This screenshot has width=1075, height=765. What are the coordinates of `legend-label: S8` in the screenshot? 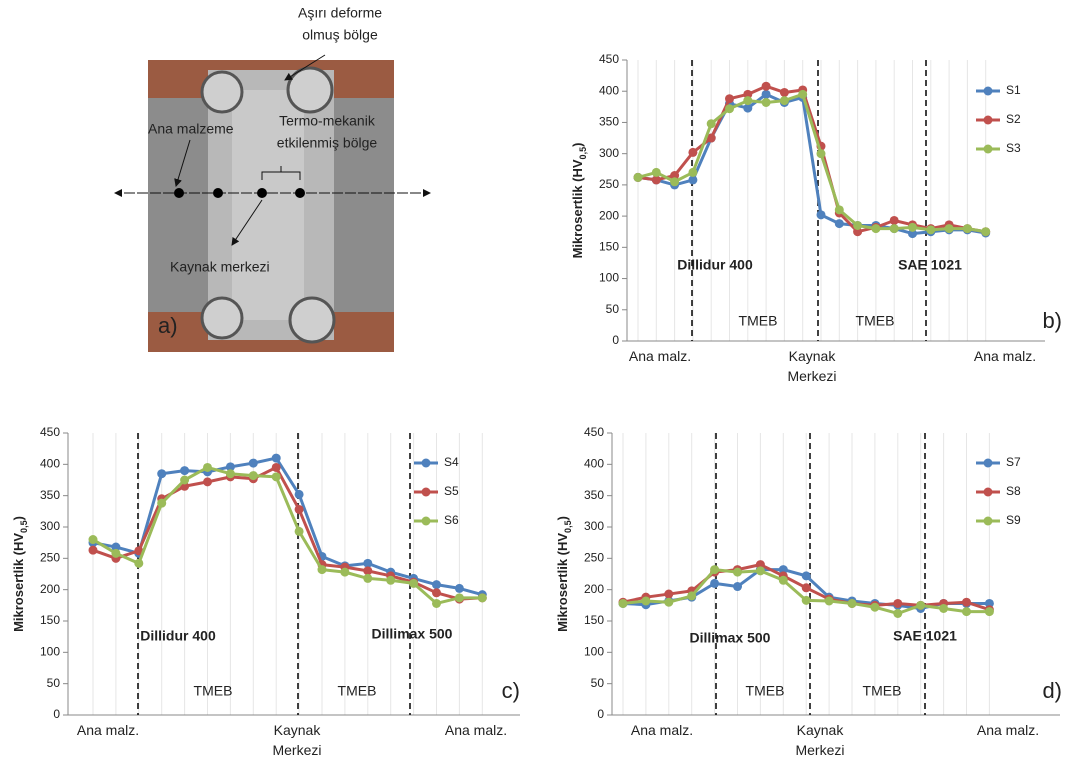 It's located at (1013, 491).